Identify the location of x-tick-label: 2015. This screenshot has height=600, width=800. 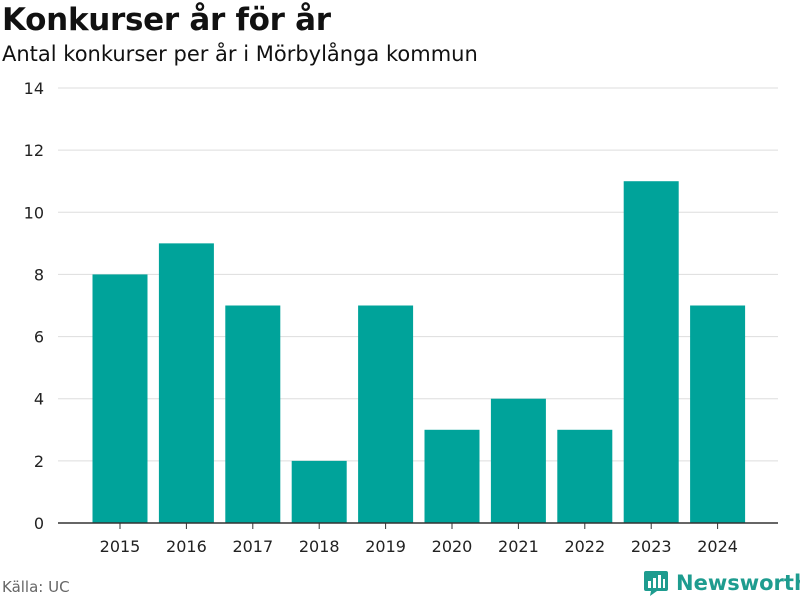
(120, 546).